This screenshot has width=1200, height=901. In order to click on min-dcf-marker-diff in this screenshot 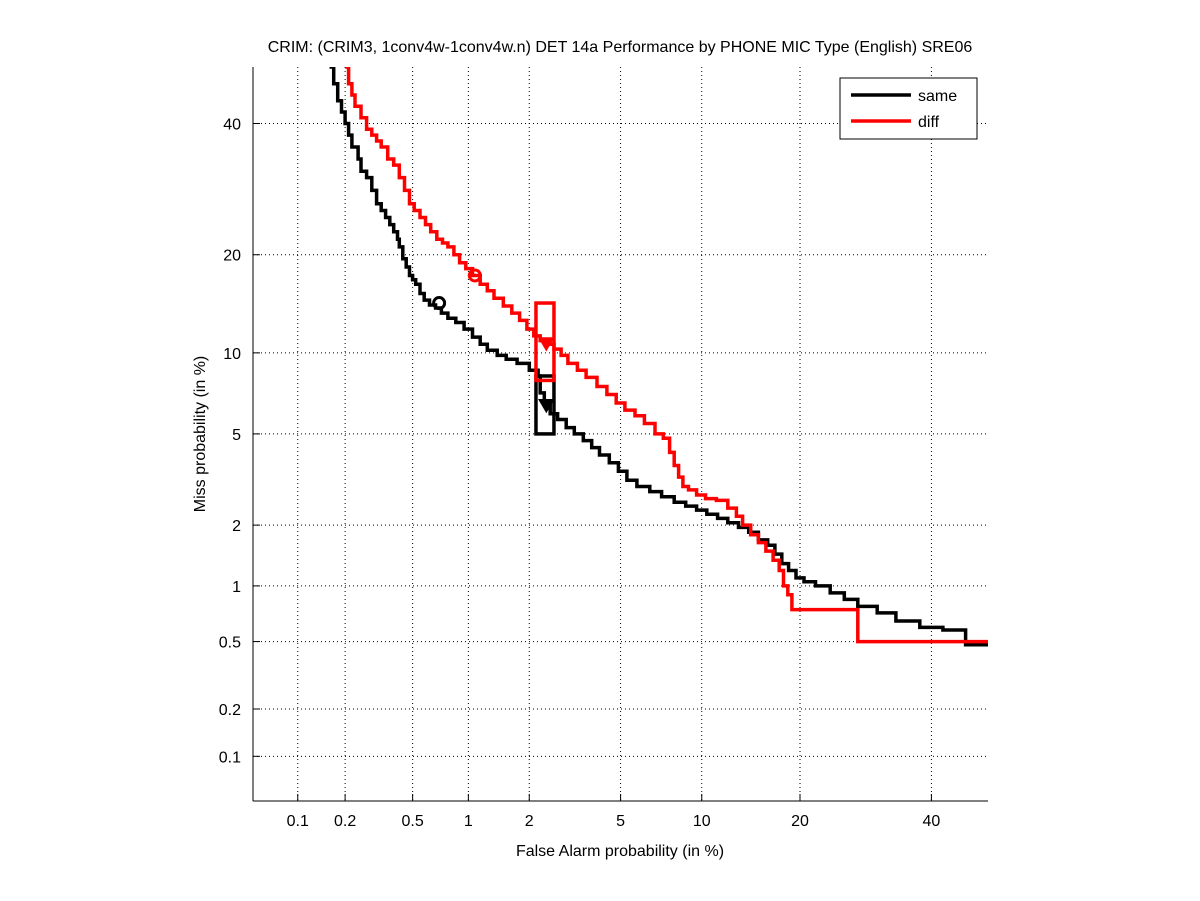, I will do `click(474, 275)`.